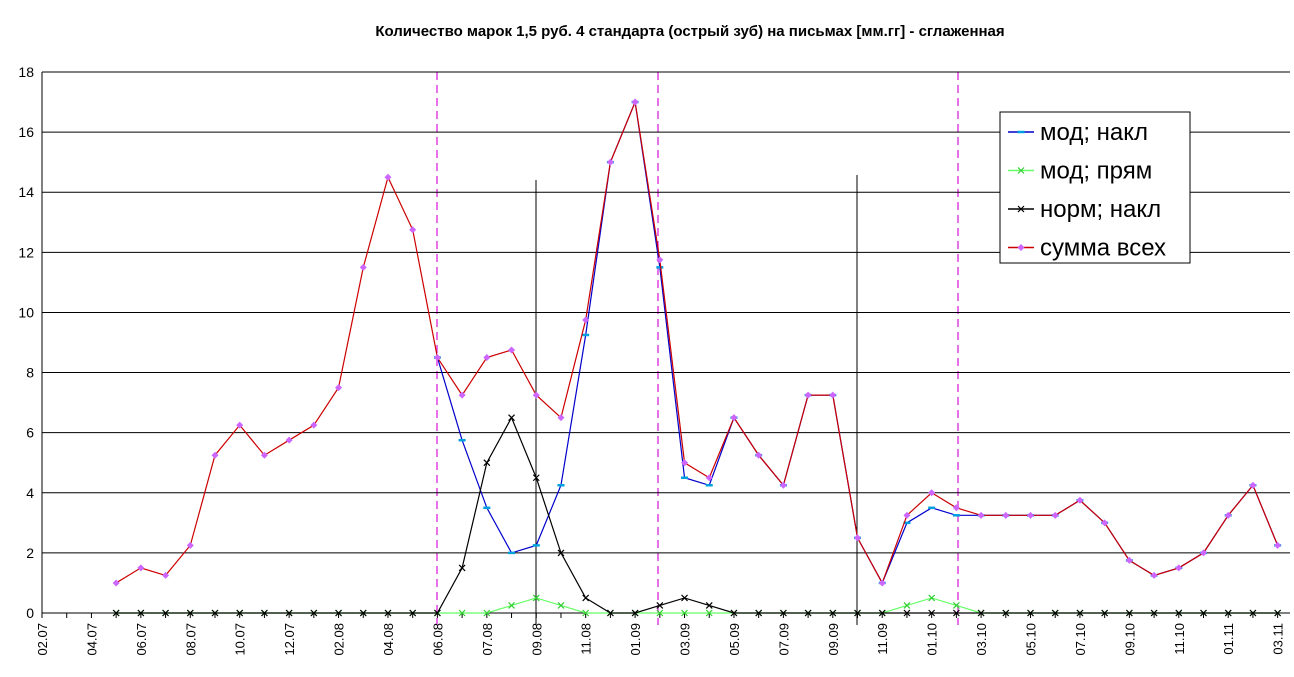  I want to click on x-tick-label: 07.10, so click(1080, 639).